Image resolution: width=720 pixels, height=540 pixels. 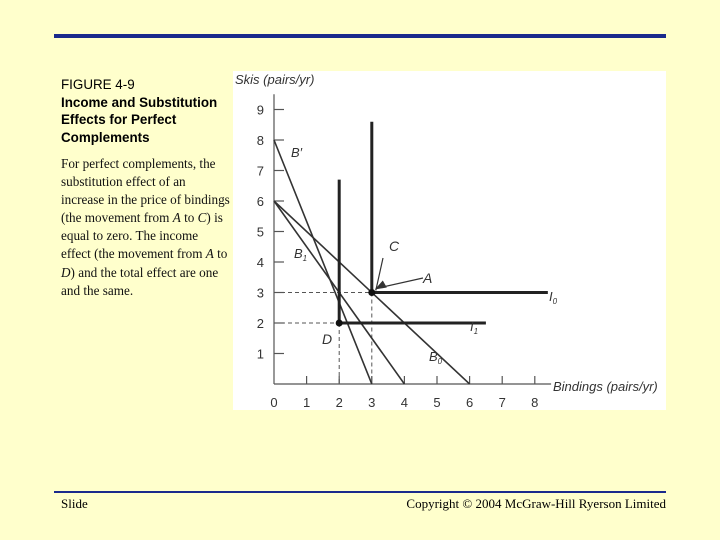 I want to click on figure-number: FIGURE 4-9, so click(x=98, y=84).